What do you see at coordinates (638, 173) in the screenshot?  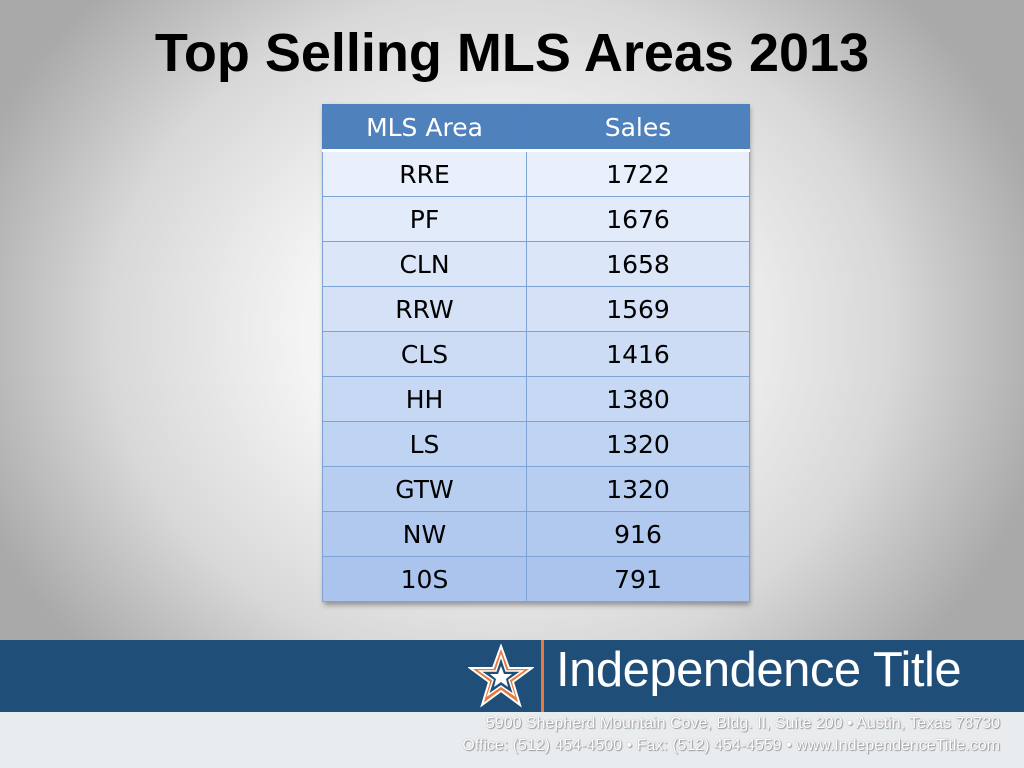 I see `sales-cell: 1722` at bounding box center [638, 173].